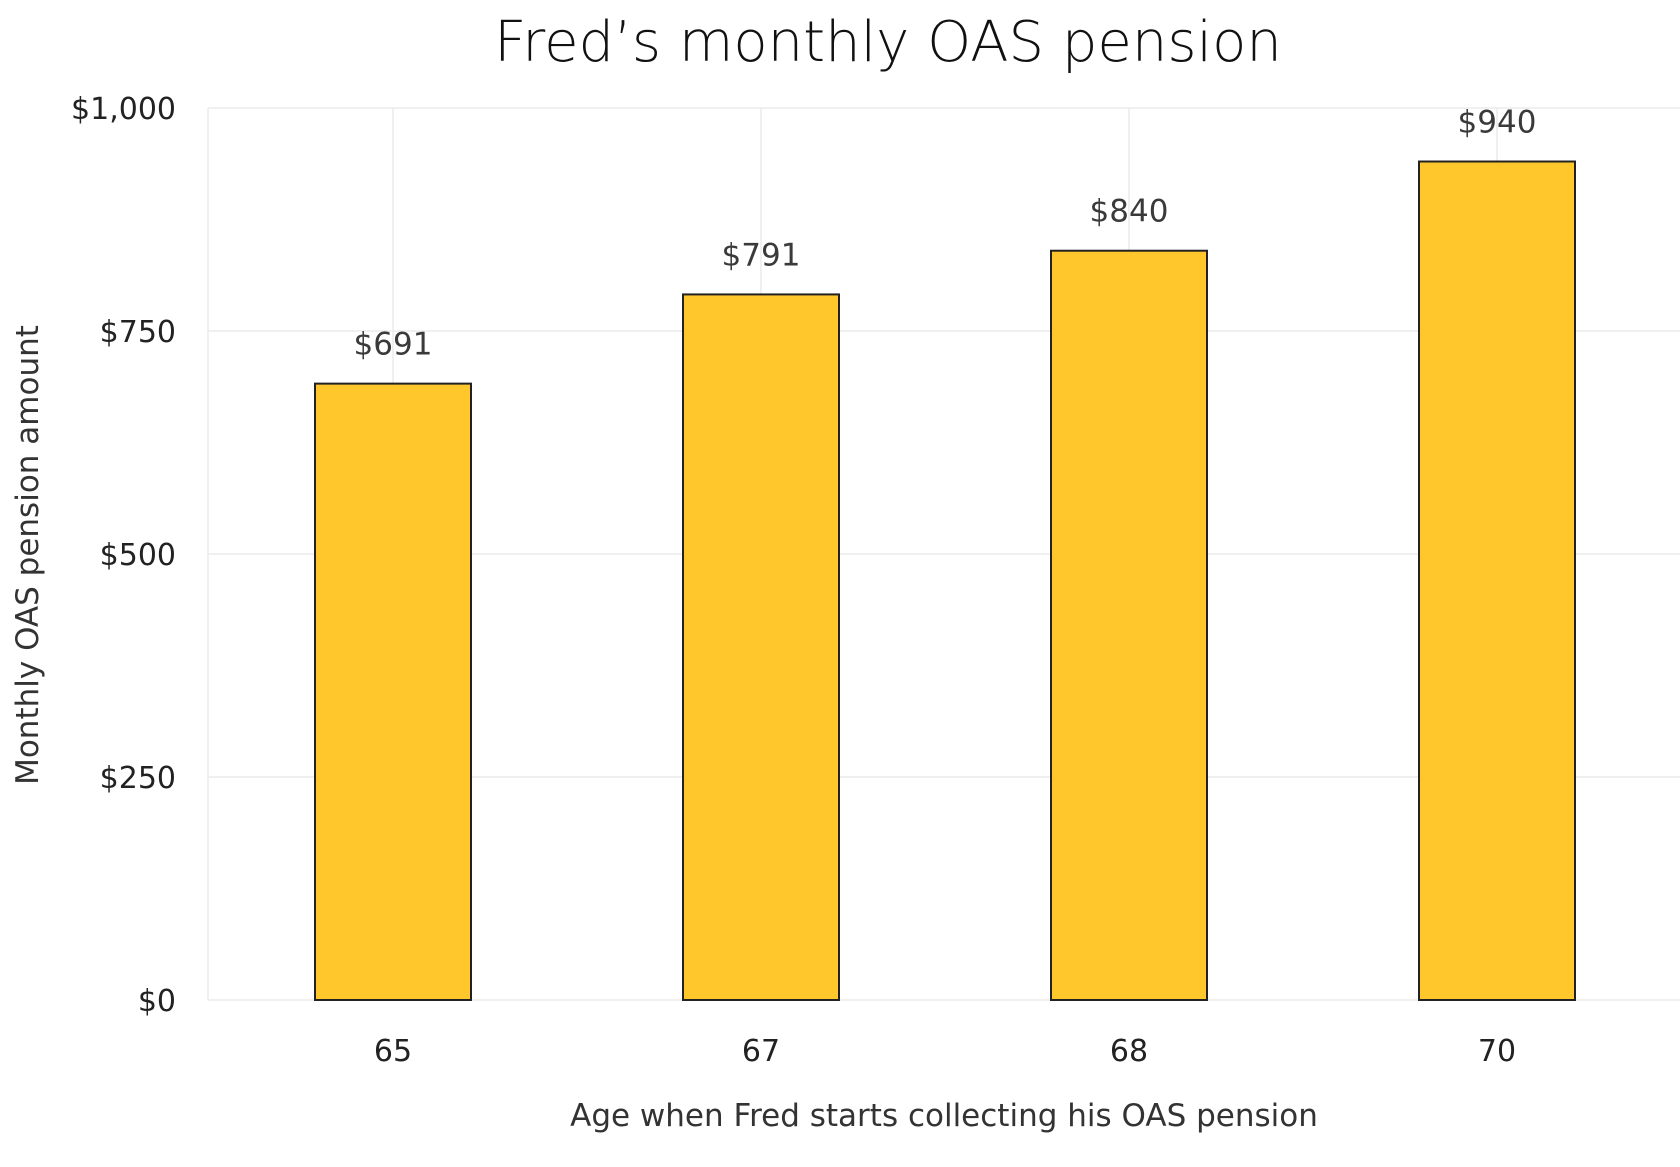 Image resolution: width=1680 pixels, height=1167 pixels. What do you see at coordinates (28, 555) in the screenshot?
I see `y-axis-label: Monthly OAS pension amount` at bounding box center [28, 555].